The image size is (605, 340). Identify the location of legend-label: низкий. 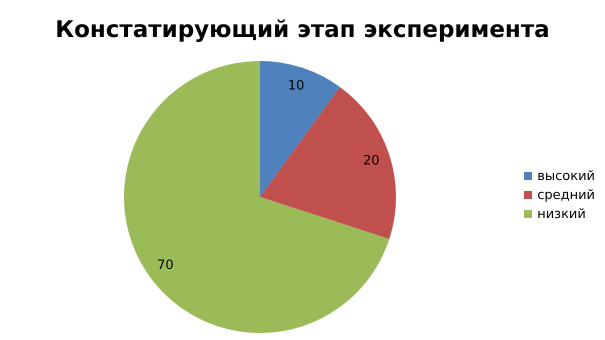
(561, 214).